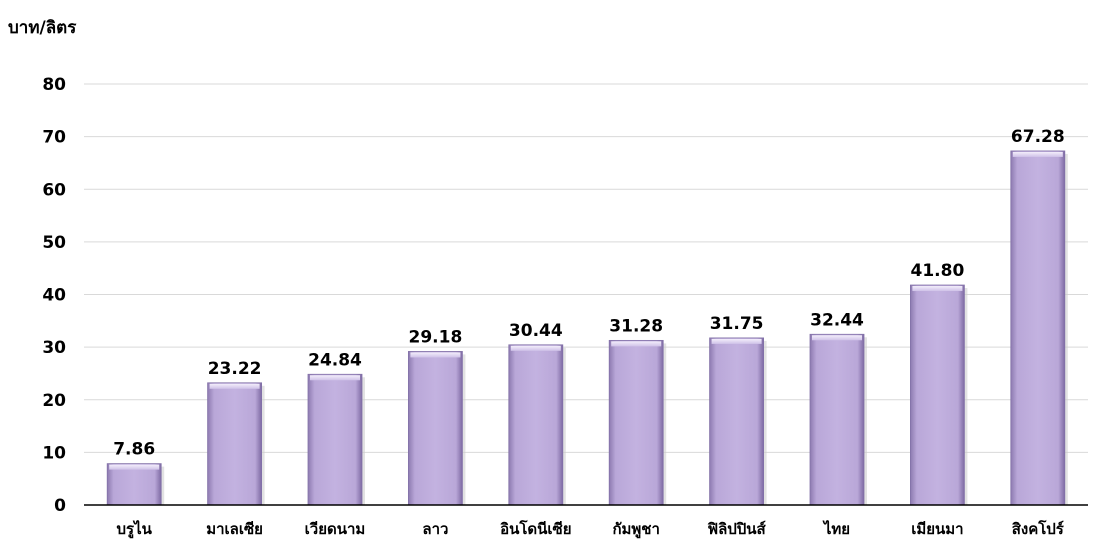 The height and width of the screenshot is (539, 1099). Describe the element at coordinates (54, 401) in the screenshot. I see `y-tick-label: 20` at that location.